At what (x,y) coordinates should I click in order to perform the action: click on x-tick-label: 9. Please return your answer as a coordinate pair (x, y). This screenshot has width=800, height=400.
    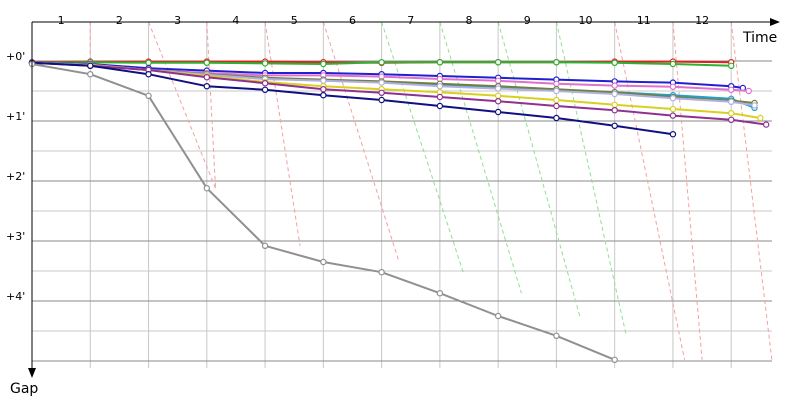
    Looking at the image, I should click on (527, 20).